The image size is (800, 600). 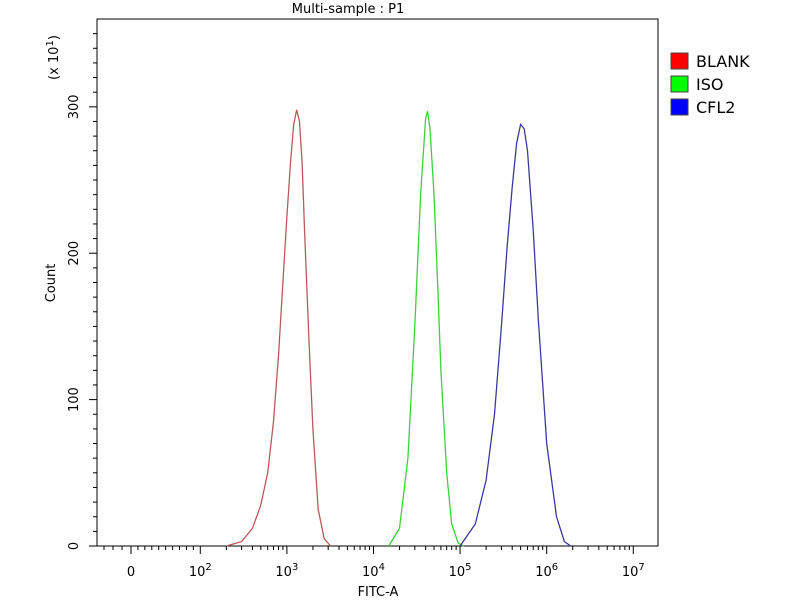 I want to click on y-multiplier-label: (x 101), so click(x=53, y=57).